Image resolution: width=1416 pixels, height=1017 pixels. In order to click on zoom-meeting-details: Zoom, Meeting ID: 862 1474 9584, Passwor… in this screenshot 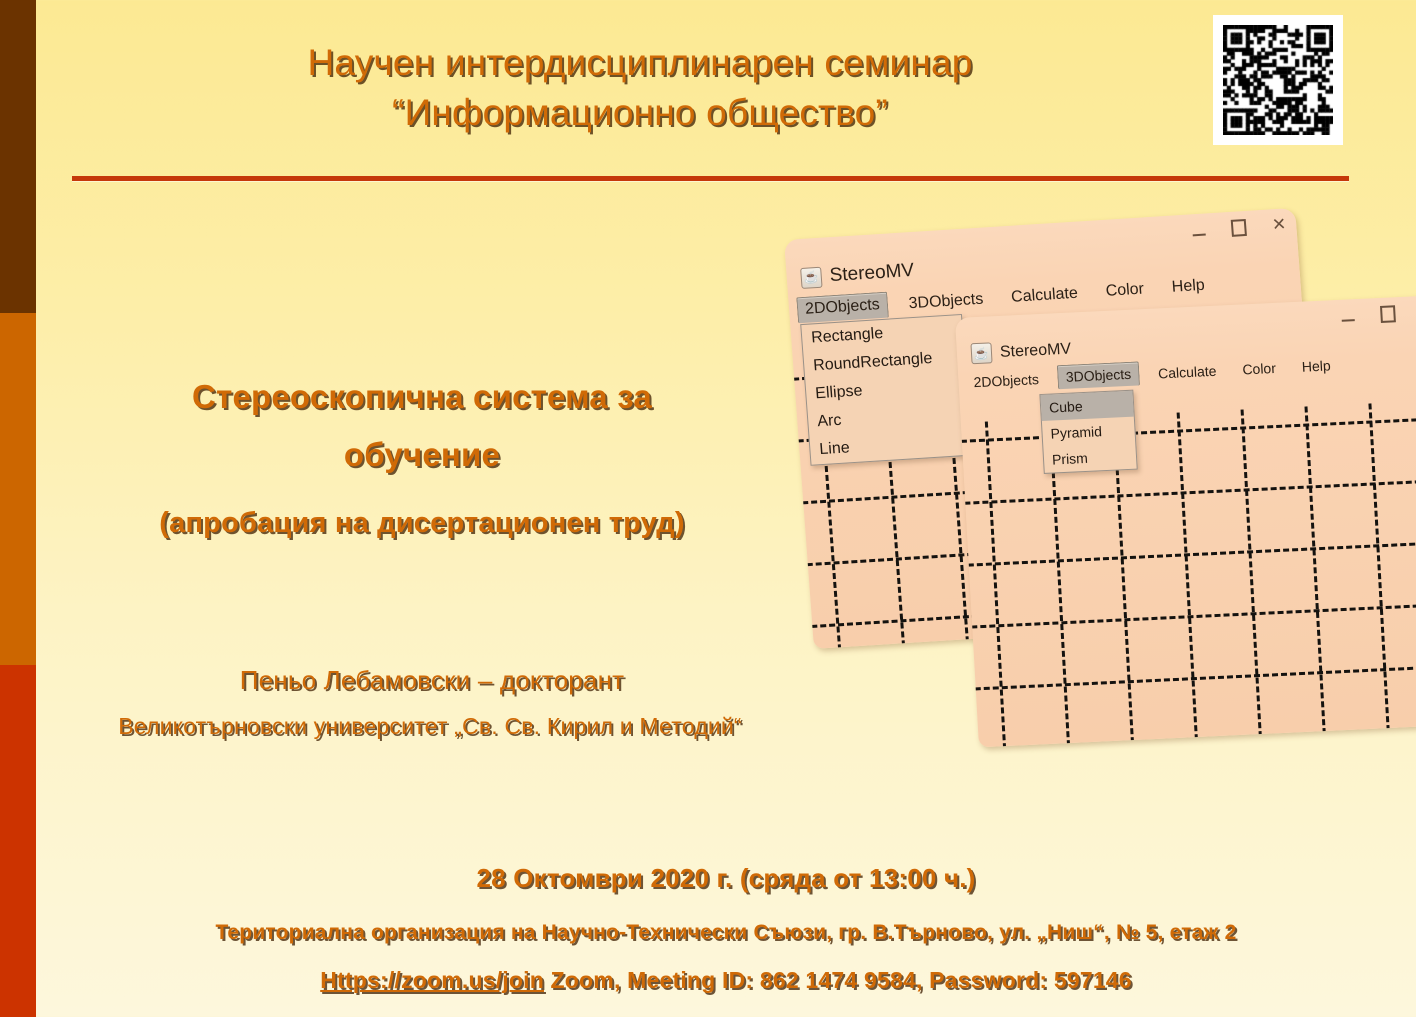, I will do `click(837, 980)`.